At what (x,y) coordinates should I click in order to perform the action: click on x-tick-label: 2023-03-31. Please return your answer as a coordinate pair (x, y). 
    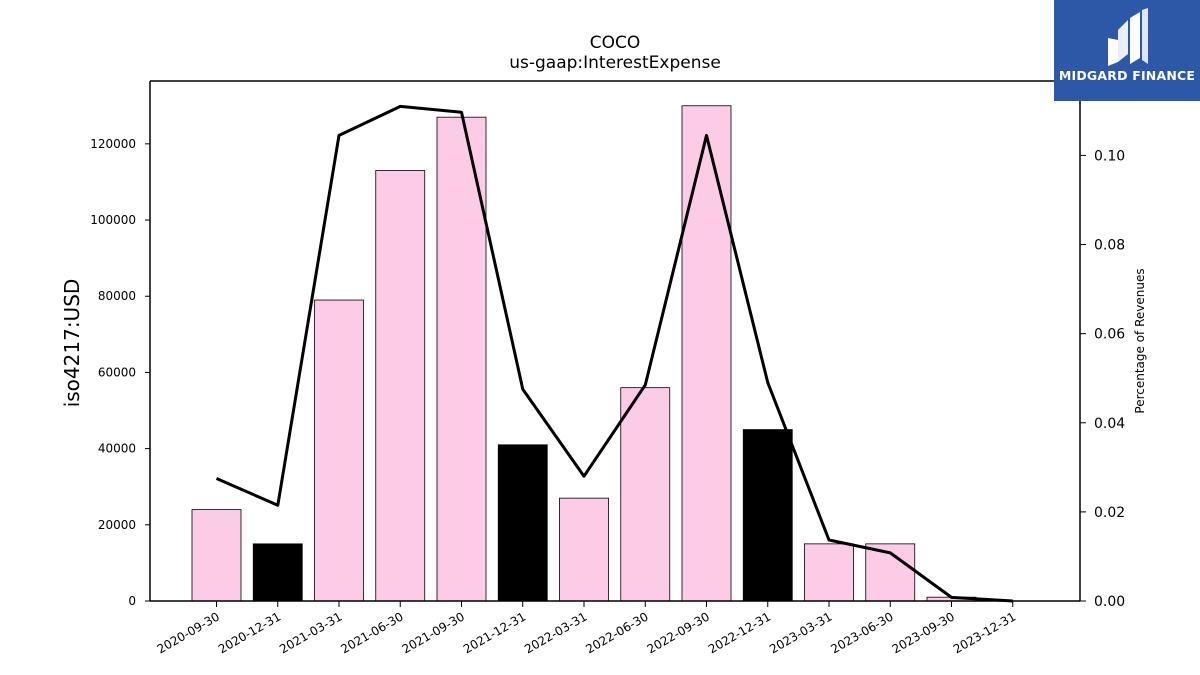
    Looking at the image, I should click on (800, 632).